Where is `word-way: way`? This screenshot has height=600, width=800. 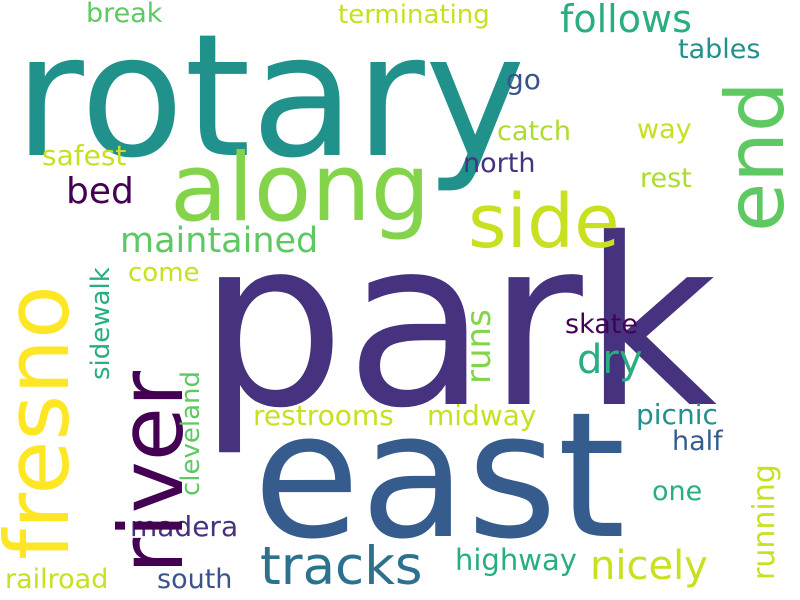 word-way: way is located at coordinates (664, 129).